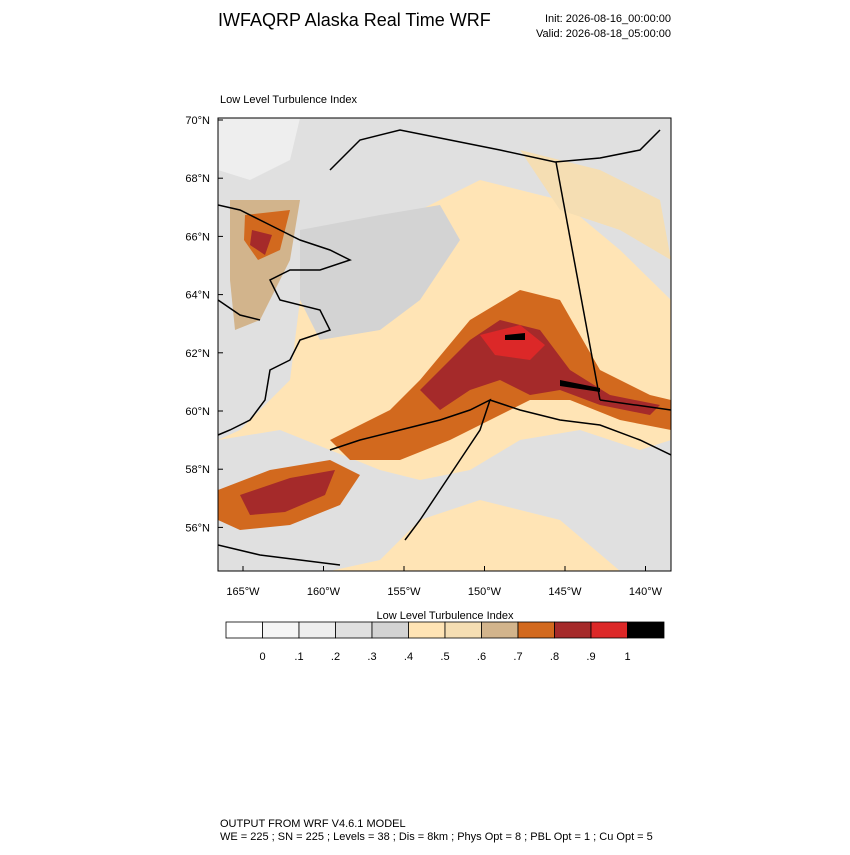 The image size is (850, 855). Describe the element at coordinates (197, 296) in the screenshot. I see `lat-label: 64°N` at that location.